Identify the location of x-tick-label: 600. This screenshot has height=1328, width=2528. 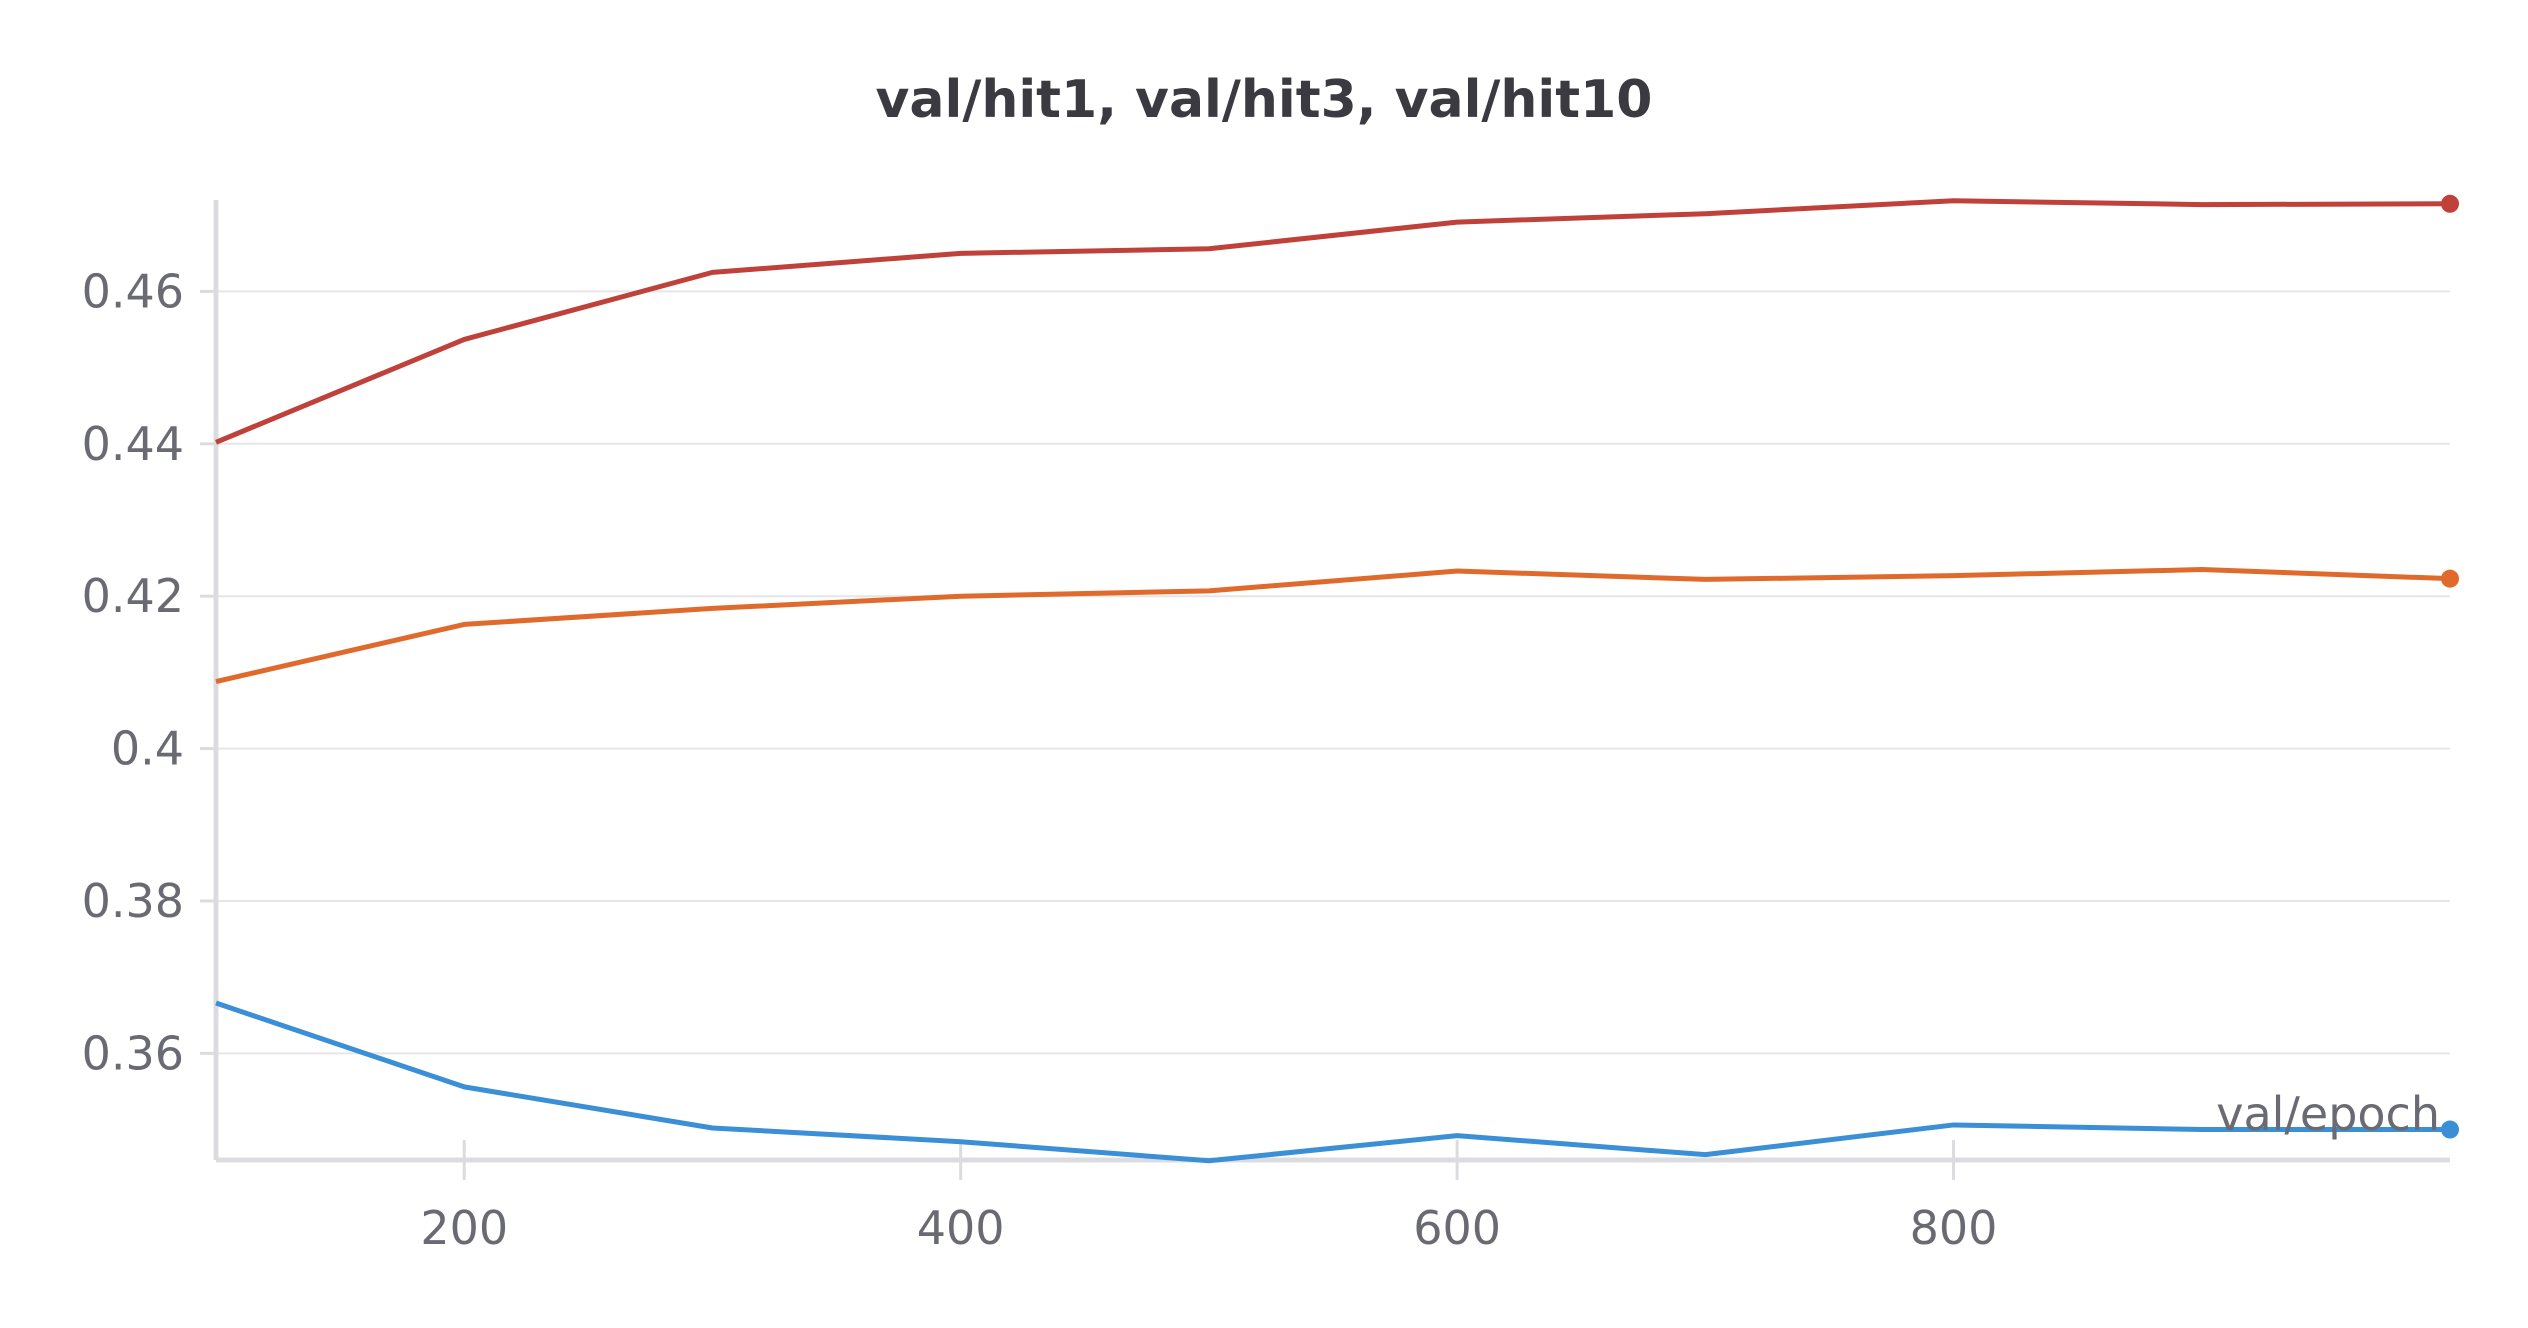
(1457, 1228).